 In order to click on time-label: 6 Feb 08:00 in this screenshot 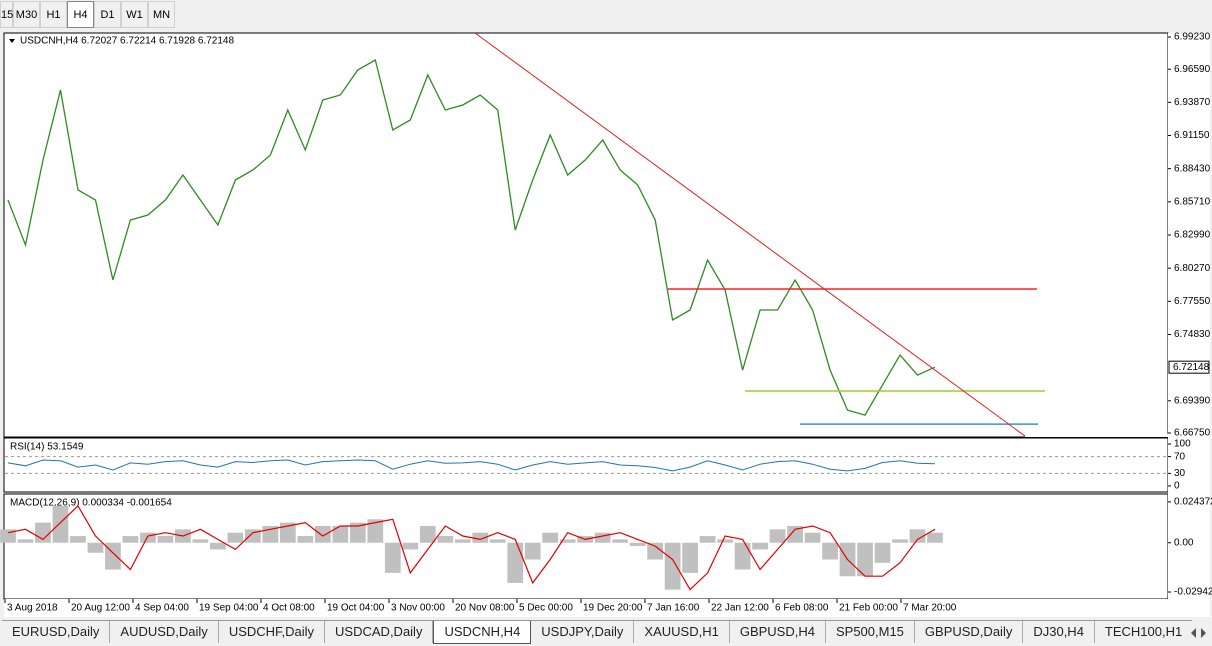, I will do `click(802, 608)`.